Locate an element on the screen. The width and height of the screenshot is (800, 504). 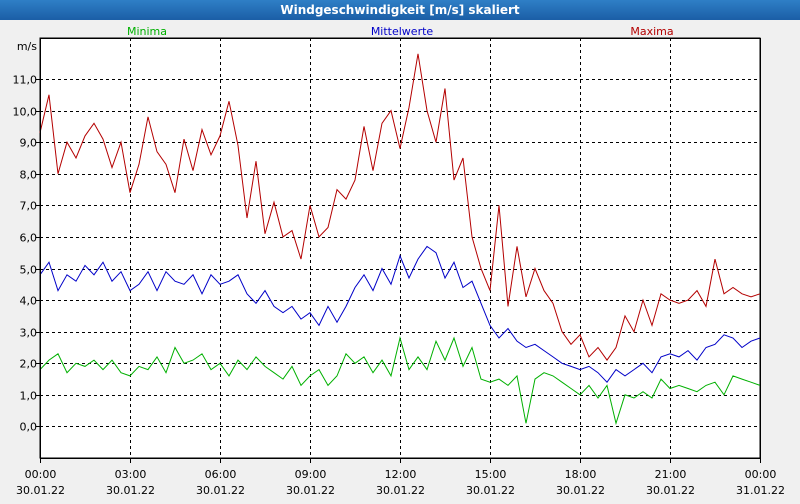
legend-maxima: Maxima is located at coordinates (651, 31).